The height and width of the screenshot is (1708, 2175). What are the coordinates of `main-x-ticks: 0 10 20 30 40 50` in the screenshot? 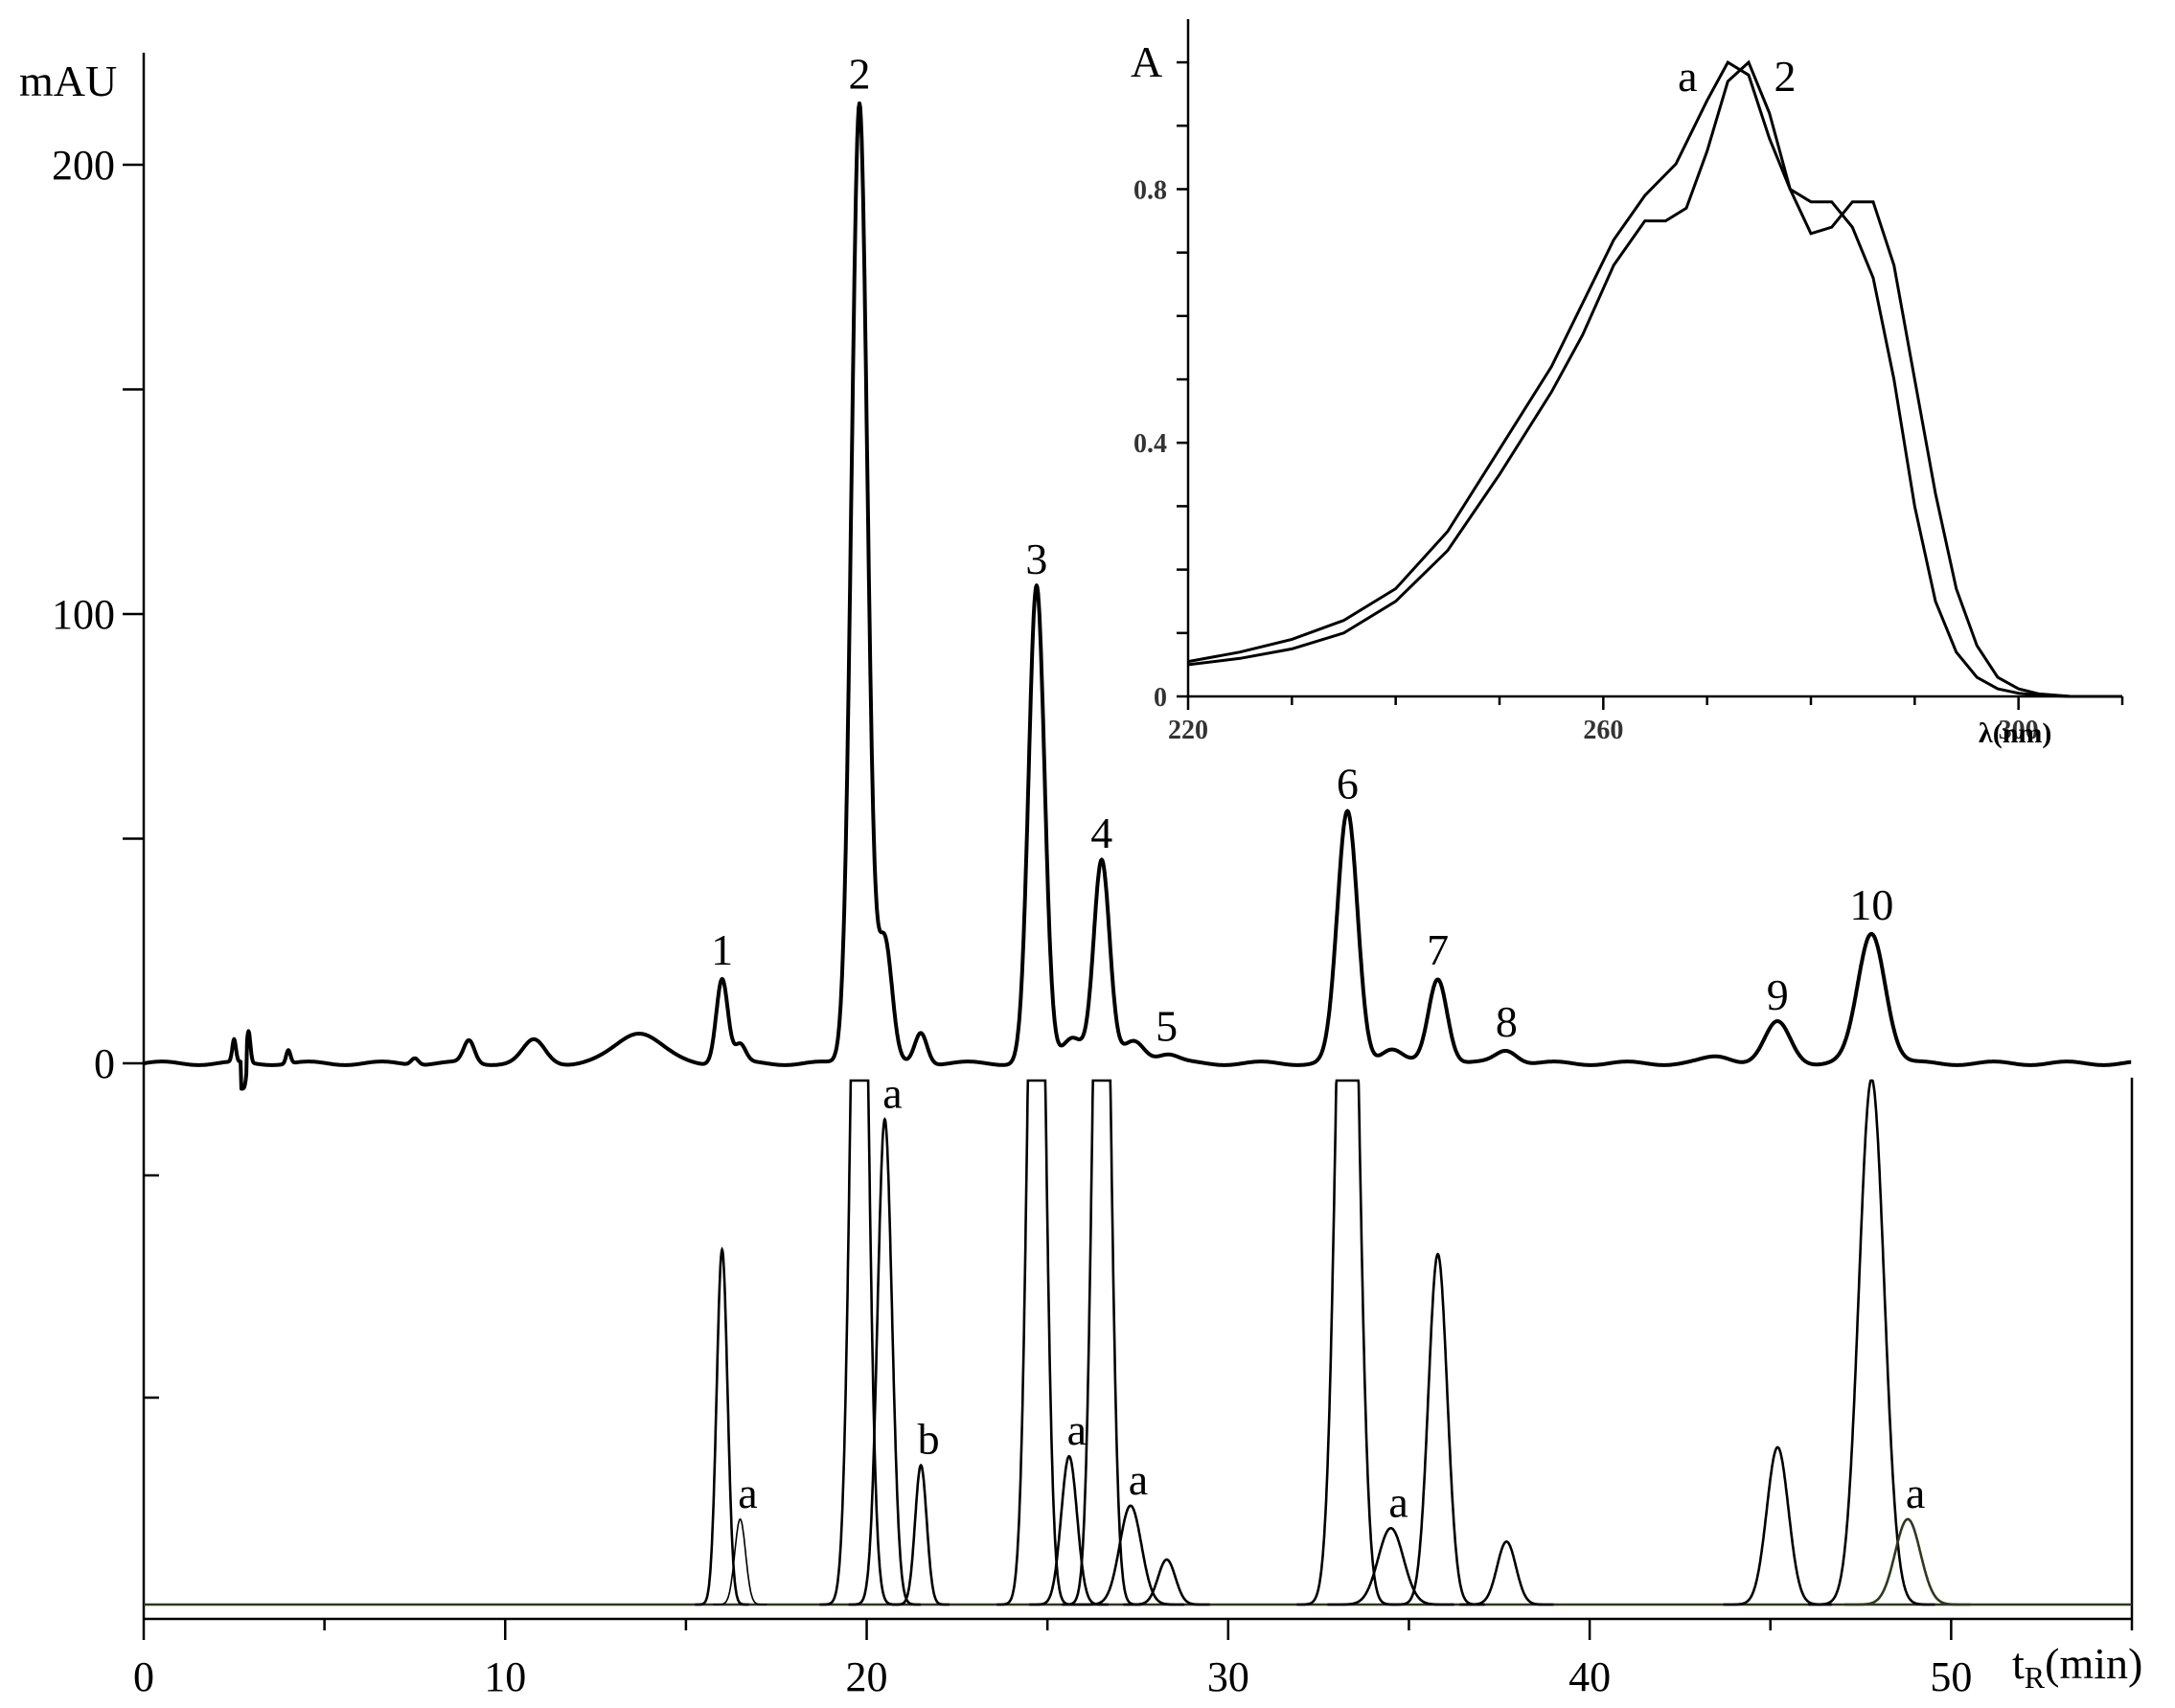 It's located at (1133, 1659).